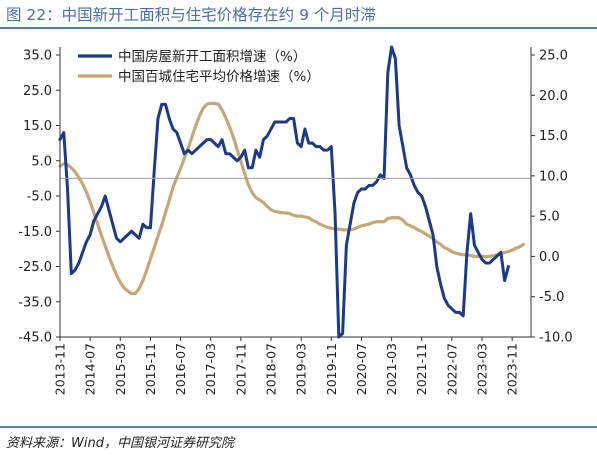 This screenshot has width=597, height=457. What do you see at coordinates (391, 369) in the screenshot?
I see `x-tick-label: 2021-03` at bounding box center [391, 369].